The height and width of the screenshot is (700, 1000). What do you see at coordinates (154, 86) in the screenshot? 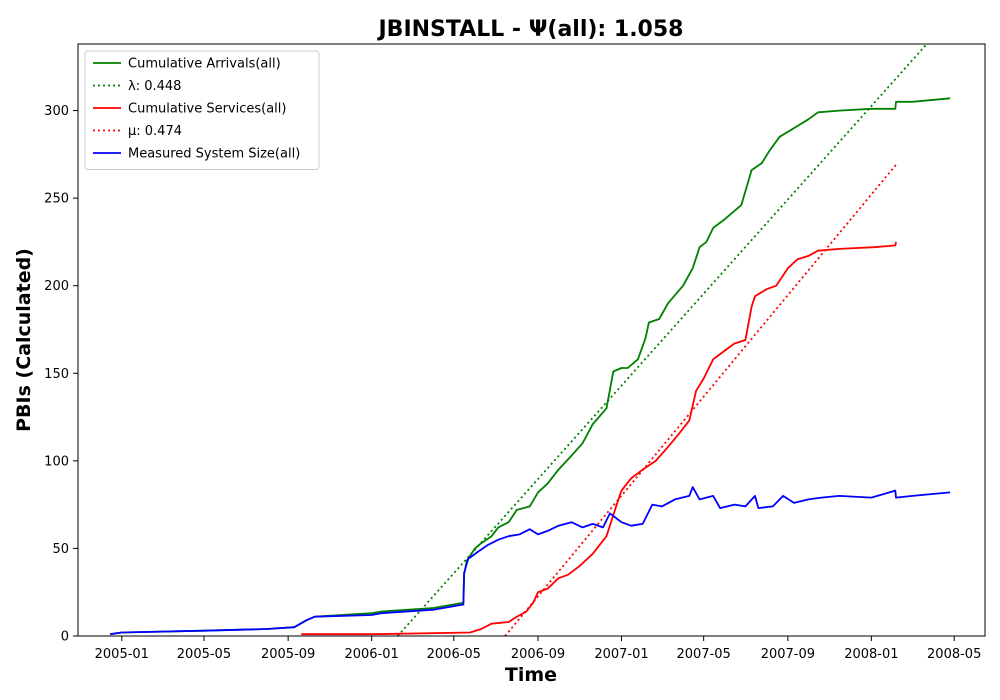
I see `legend-label: λ: 0.448` at bounding box center [154, 86].